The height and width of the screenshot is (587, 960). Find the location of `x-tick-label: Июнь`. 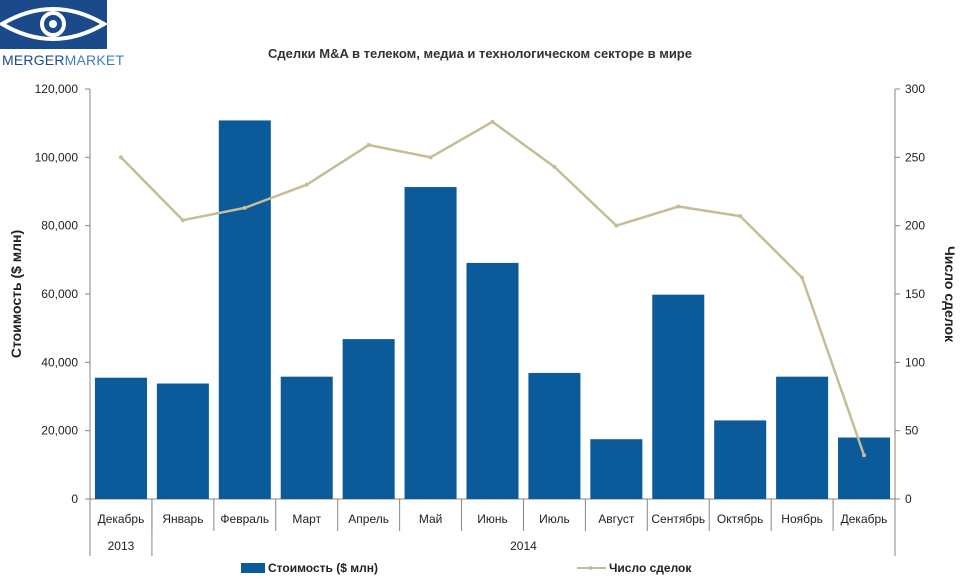

x-tick-label: Июнь is located at coordinates (492, 519).